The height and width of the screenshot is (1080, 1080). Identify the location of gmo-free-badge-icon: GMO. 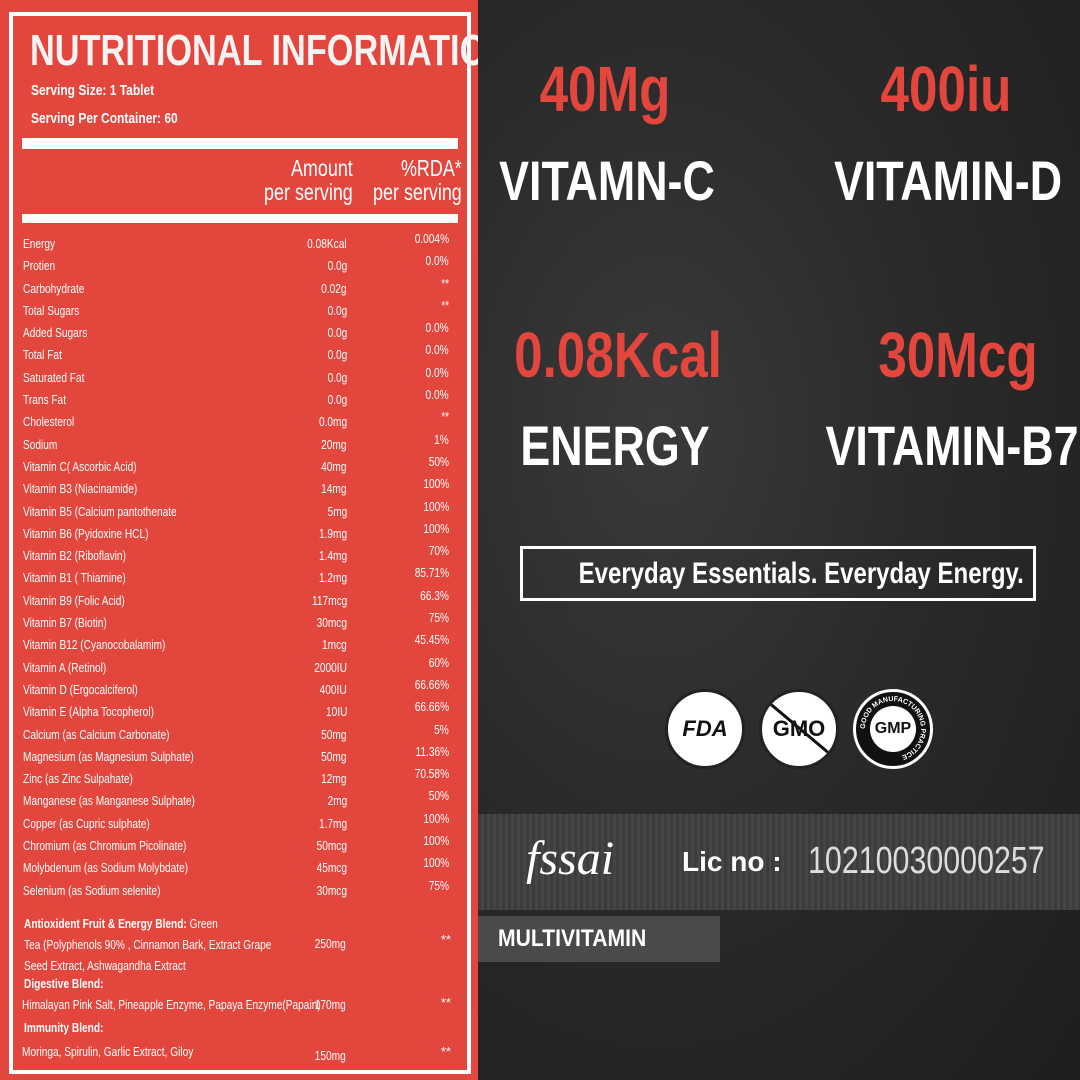
(799, 729).